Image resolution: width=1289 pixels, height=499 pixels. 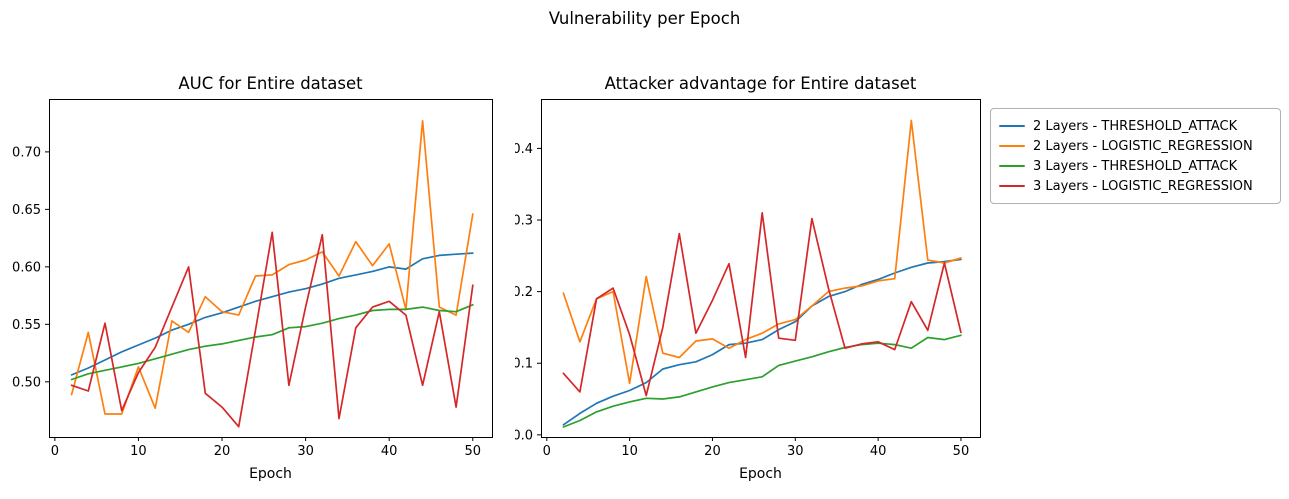 What do you see at coordinates (26, 382) in the screenshot?
I see `y-tick-label: 0.50` at bounding box center [26, 382].